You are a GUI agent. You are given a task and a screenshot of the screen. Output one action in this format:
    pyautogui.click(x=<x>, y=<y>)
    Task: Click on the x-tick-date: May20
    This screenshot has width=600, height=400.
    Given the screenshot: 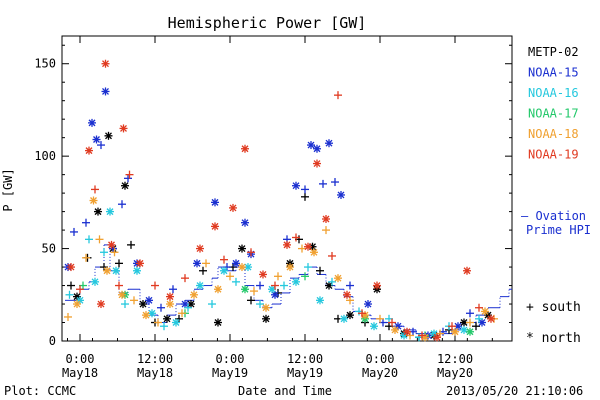 What is the action you would take?
    pyautogui.click(x=455, y=373)
    